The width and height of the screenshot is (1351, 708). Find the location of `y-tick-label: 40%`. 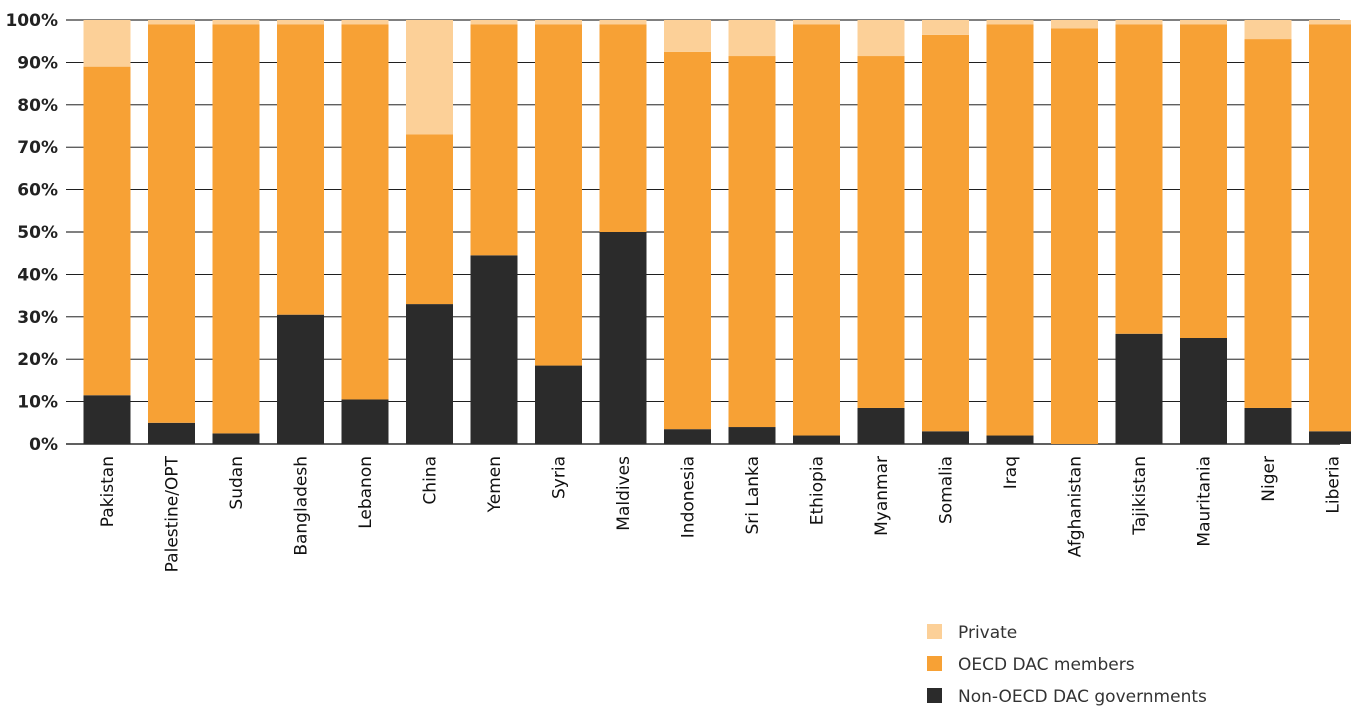

y-tick-label: 40% is located at coordinates (37, 275).